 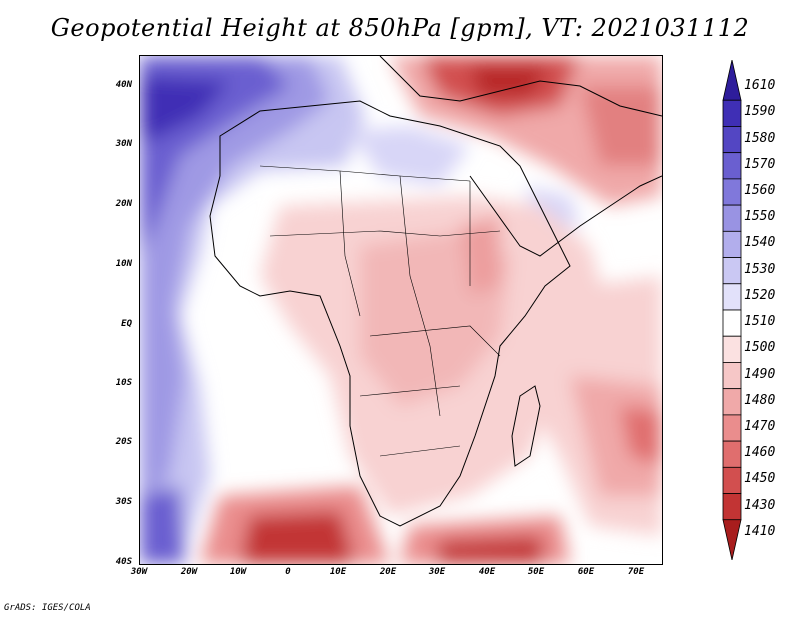 I want to click on colorbar-label: 1580, so click(x=760, y=138).